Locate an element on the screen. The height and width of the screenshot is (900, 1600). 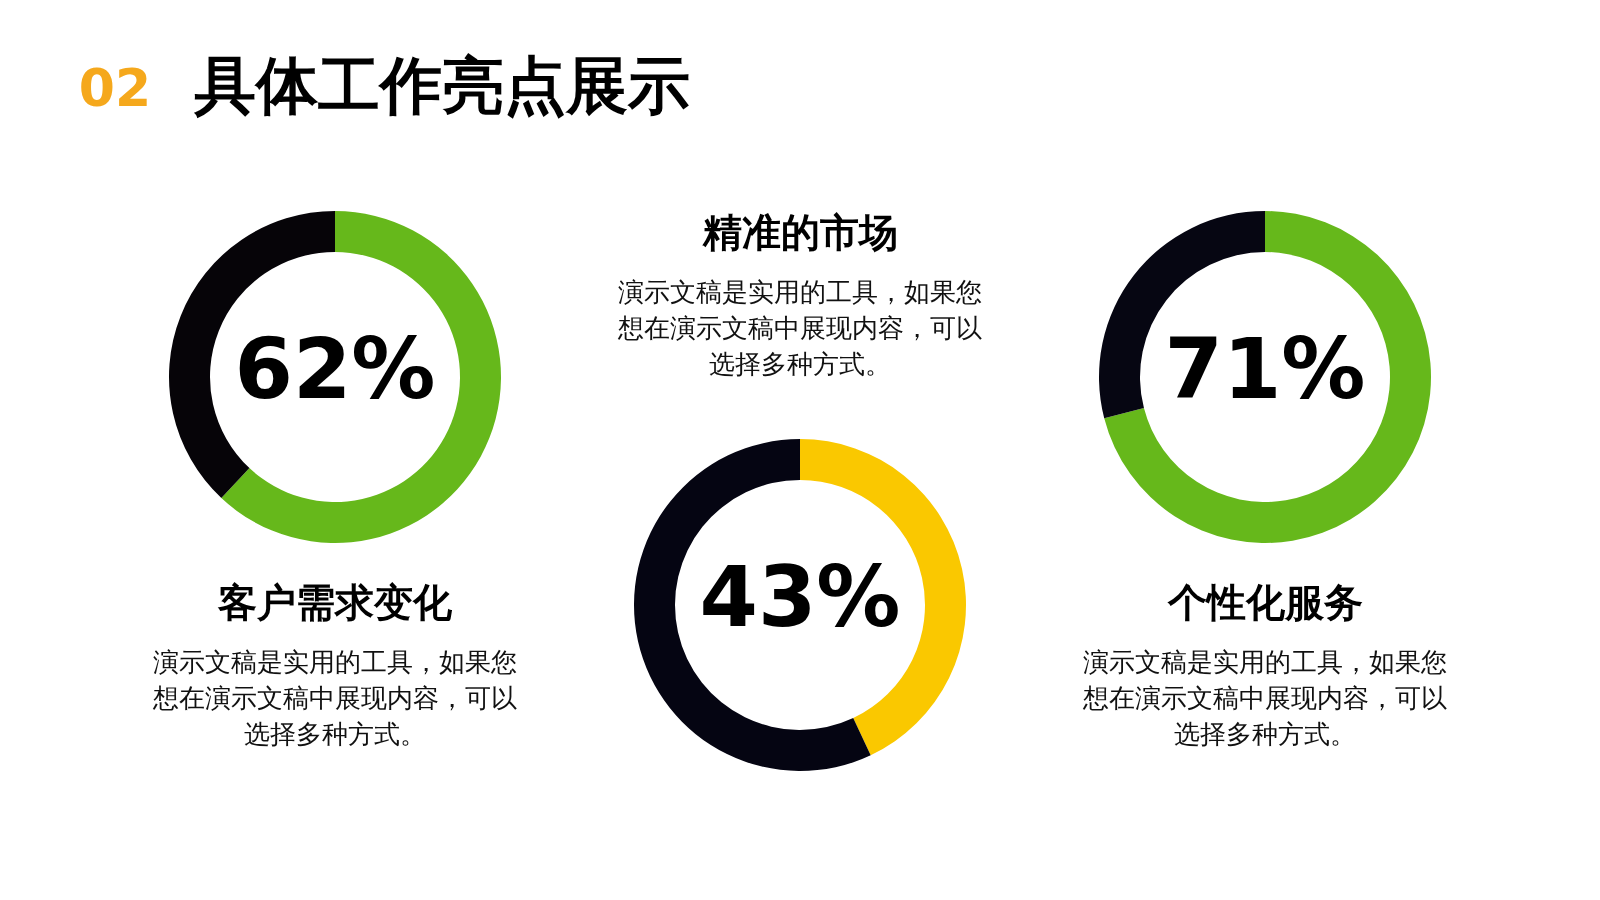
chart-title: 精准的市场 is located at coordinates (799, 232).